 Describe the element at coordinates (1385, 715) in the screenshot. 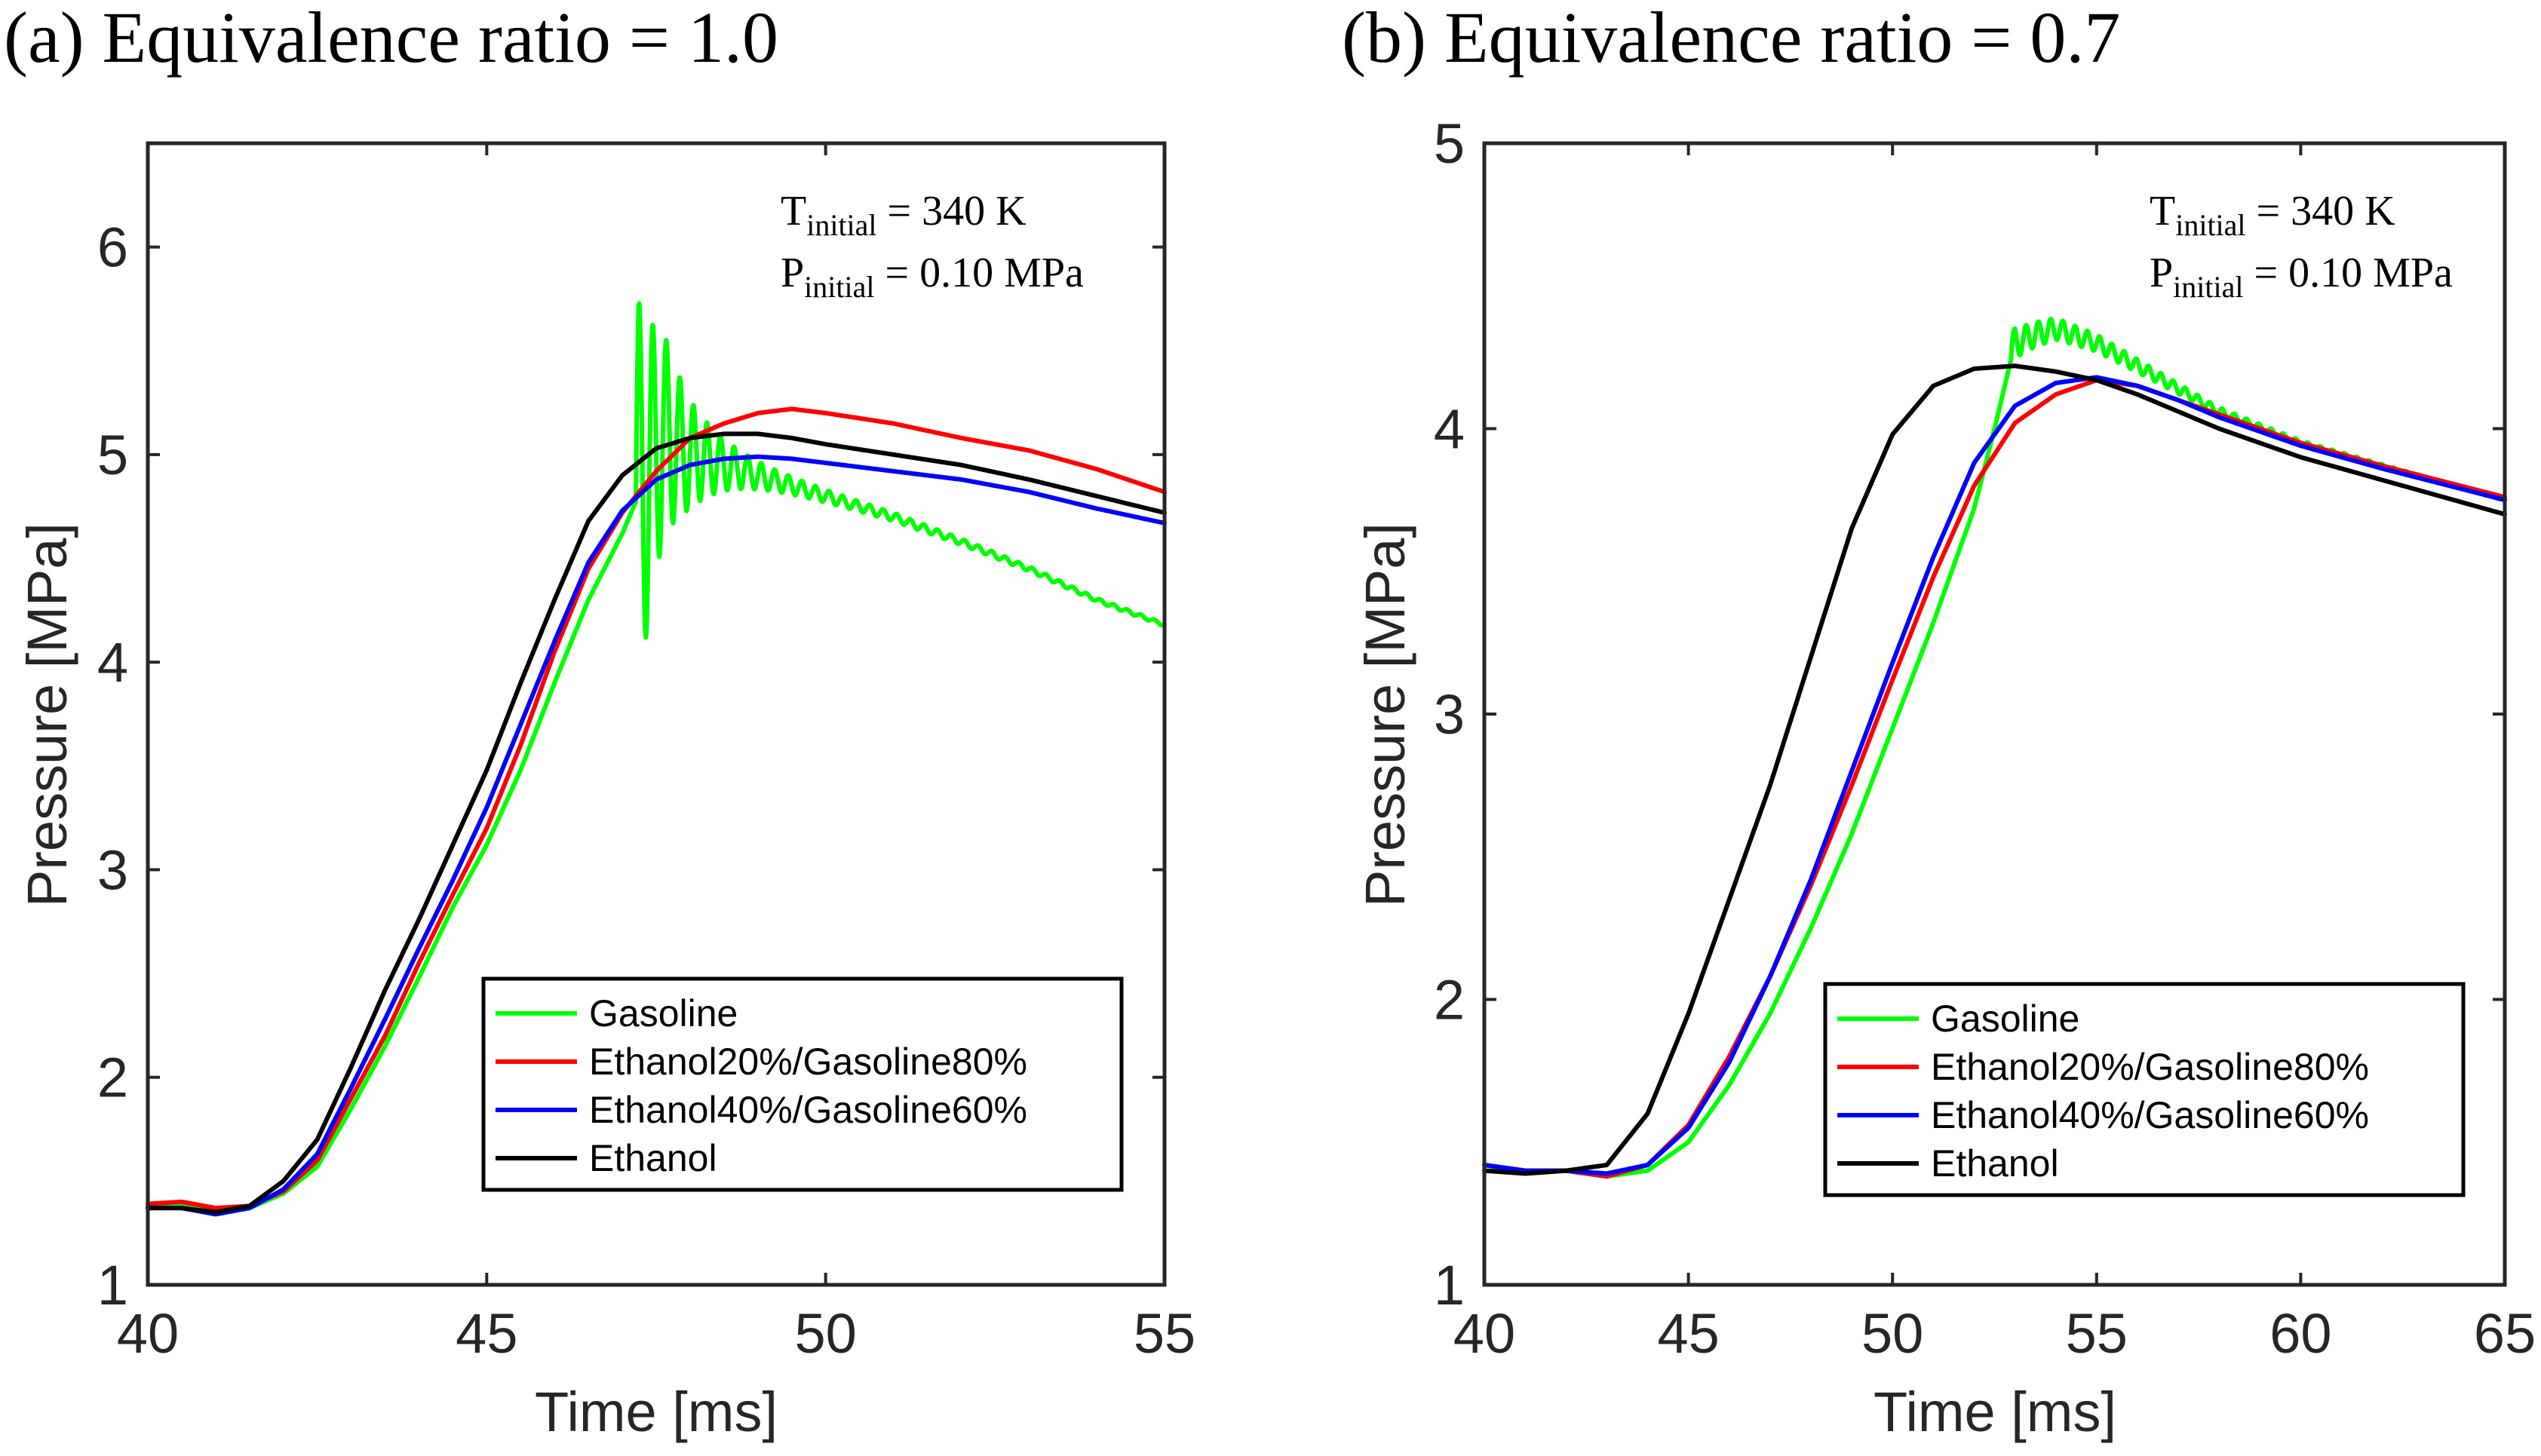

I see `panel-b-y-axis-label: Pressure [MPa]` at that location.